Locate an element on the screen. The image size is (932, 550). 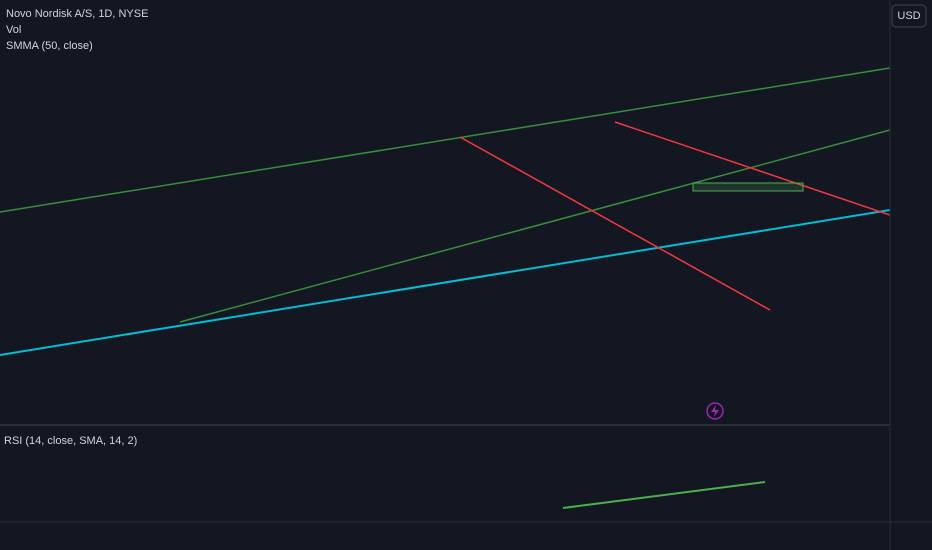
alert-icon is located at coordinates (715, 411).